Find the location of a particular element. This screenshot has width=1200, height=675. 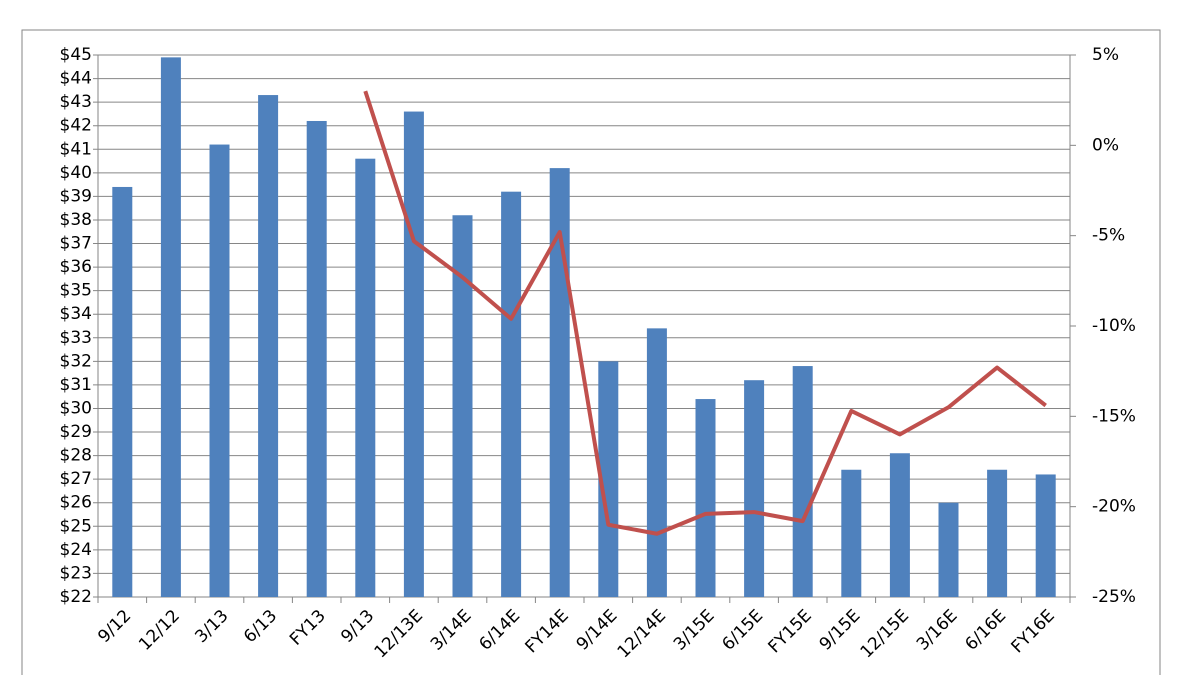

y-tick-label: $27 is located at coordinates (76, 479).